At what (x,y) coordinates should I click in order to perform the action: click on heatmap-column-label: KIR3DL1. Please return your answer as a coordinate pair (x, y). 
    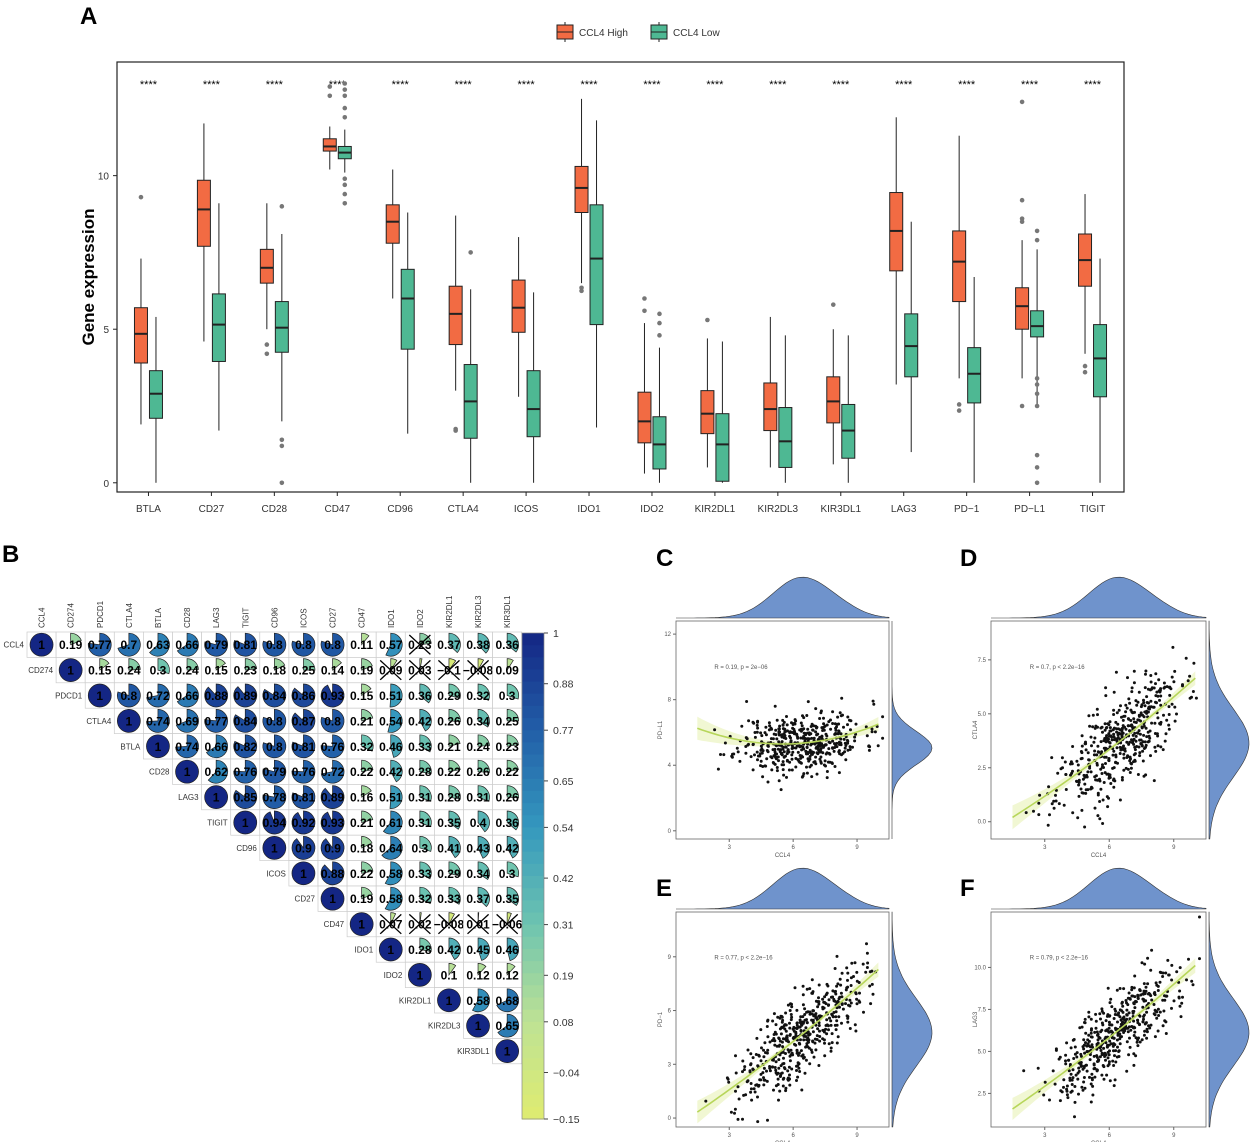
    Looking at the image, I should click on (507, 611).